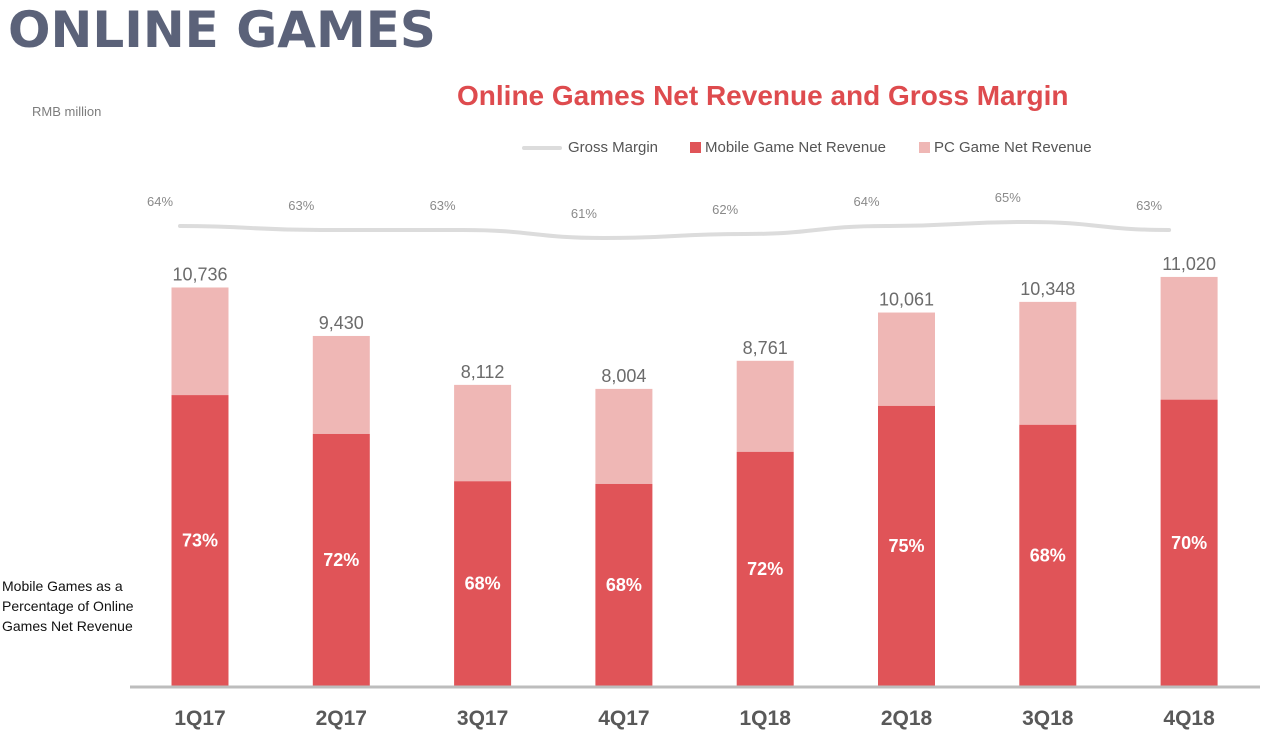 The image size is (1267, 737). What do you see at coordinates (766, 718) in the screenshot?
I see `x-tick-1q18: 1Q18` at bounding box center [766, 718].